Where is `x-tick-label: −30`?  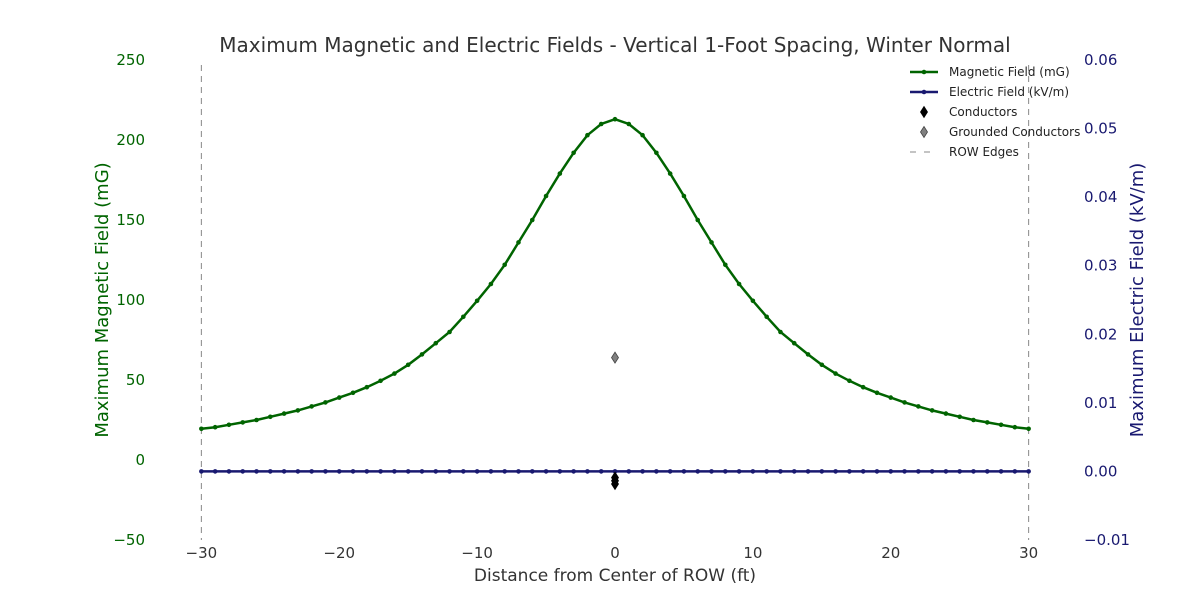 x-tick-label: −30 is located at coordinates (202, 553).